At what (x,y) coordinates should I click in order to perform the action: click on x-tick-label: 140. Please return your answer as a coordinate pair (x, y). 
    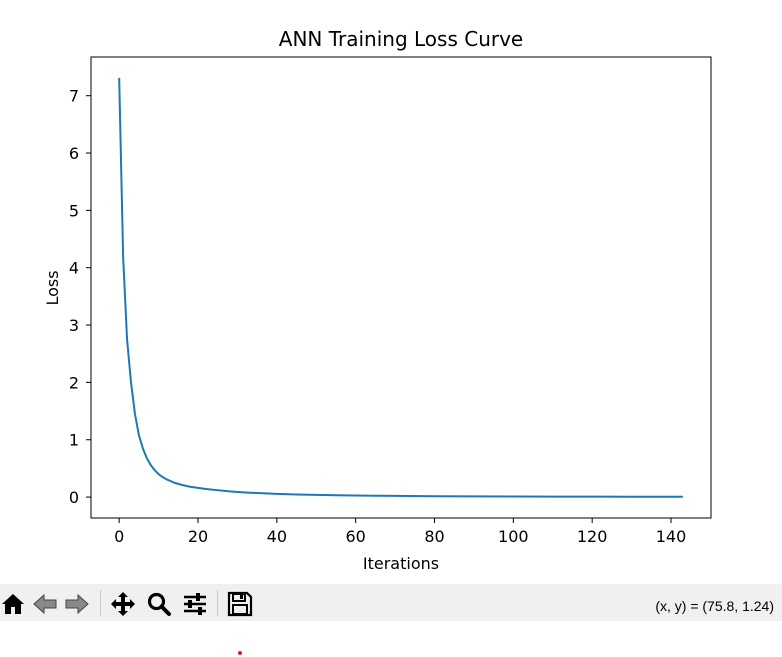
    Looking at the image, I should click on (671, 536).